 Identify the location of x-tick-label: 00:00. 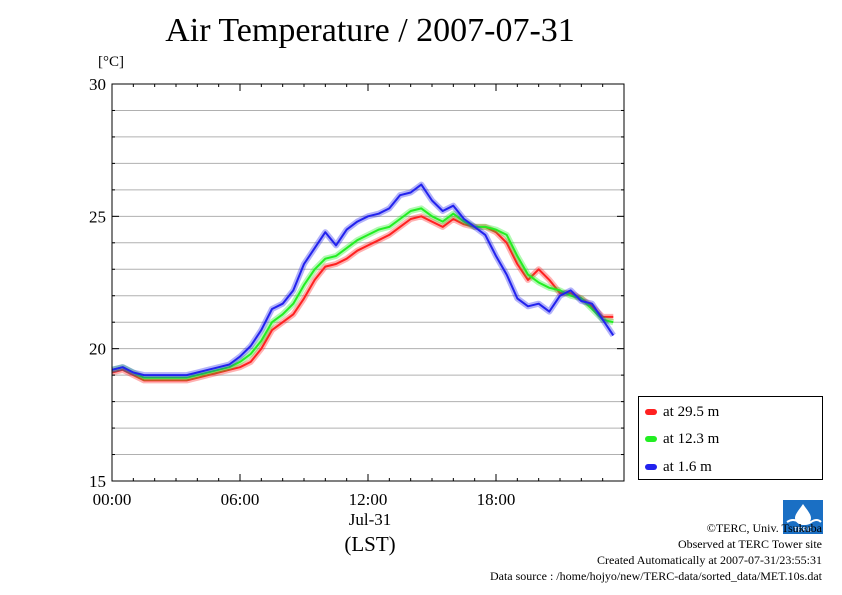
(112, 499).